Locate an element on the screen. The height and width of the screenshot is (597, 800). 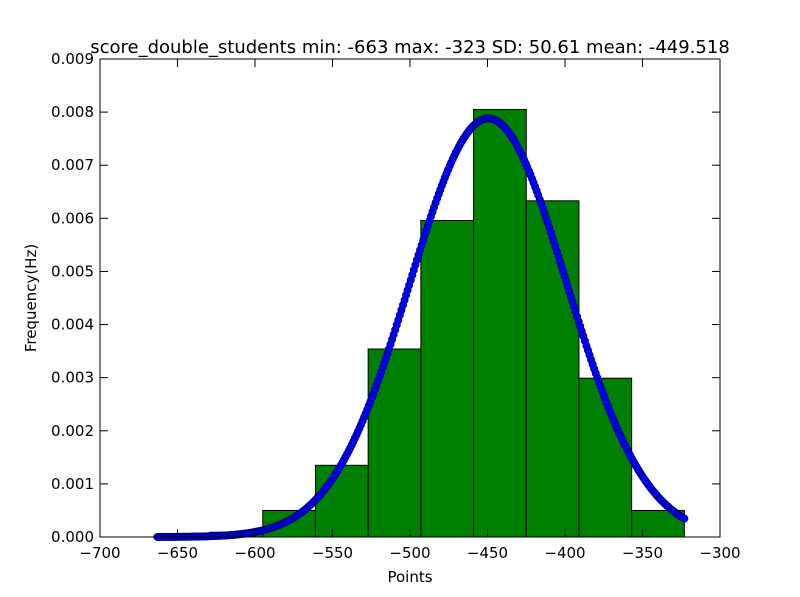
y-tick-label: 0.004 is located at coordinates (72, 325).